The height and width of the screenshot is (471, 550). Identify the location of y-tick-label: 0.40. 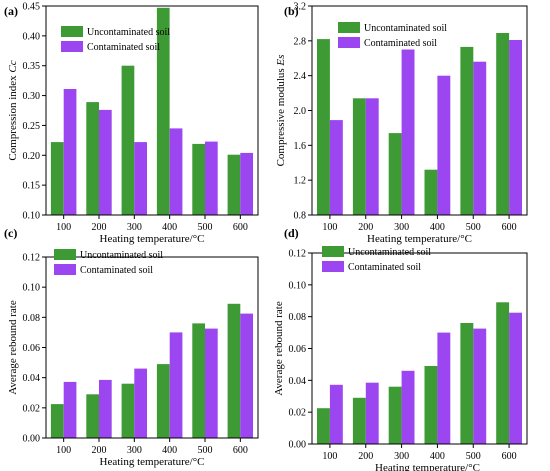
(32, 36).